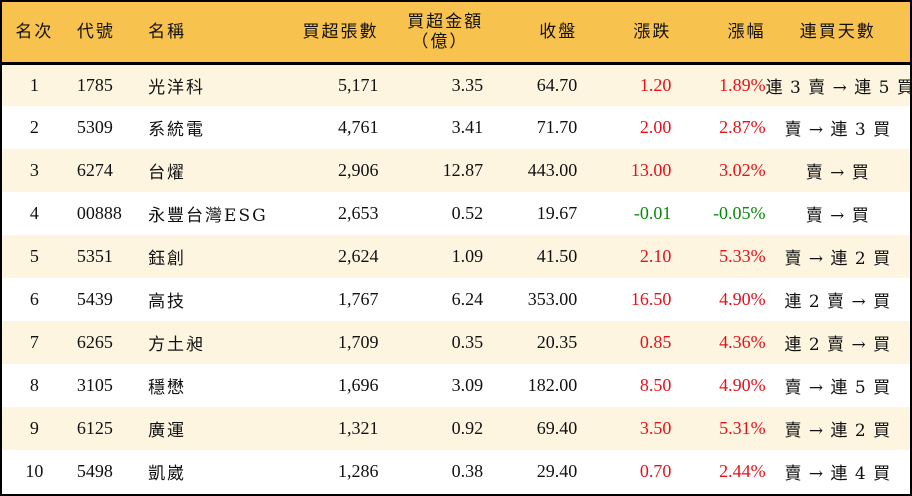  I want to click on name-cell: 廣運, so click(167, 431).